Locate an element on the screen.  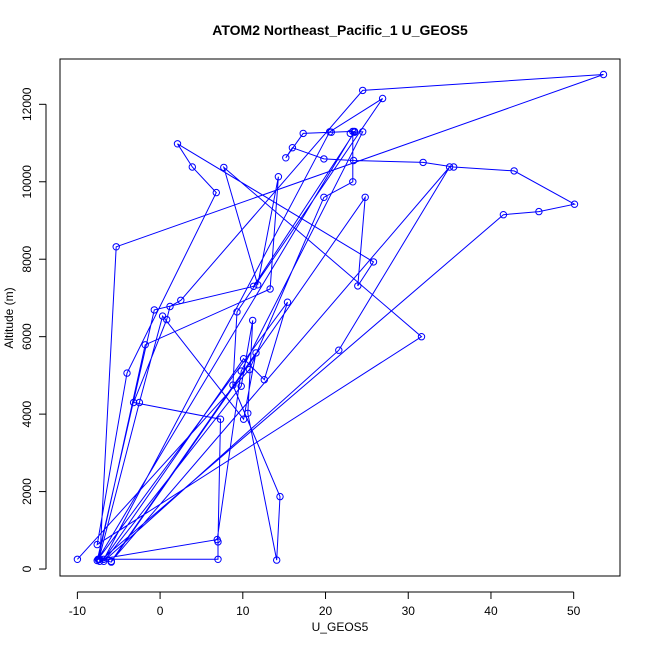
x-tick-label: 20 is located at coordinates (326, 611).